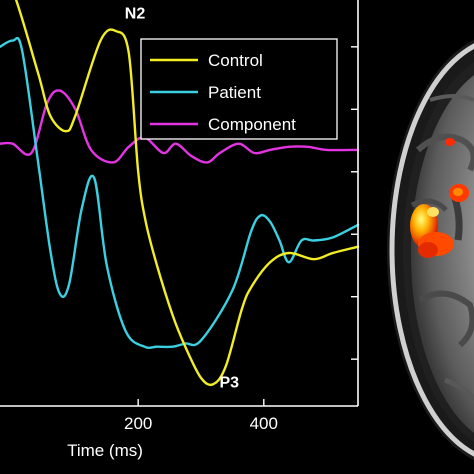 This screenshot has width=474, height=474. I want to click on x-tick-label: 200, so click(138, 423).